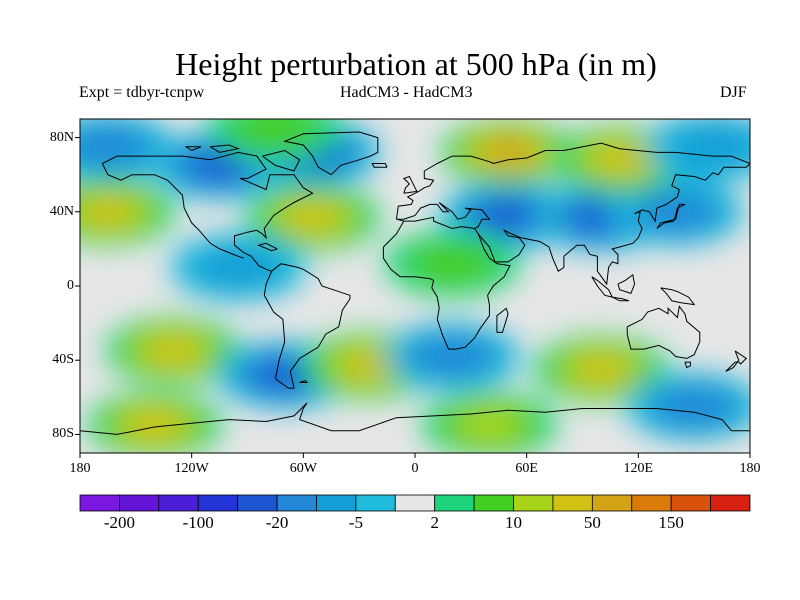 The height and width of the screenshot is (600, 800). I want to click on experiment-label: Expt = tdbyr-tcnpw, so click(142, 92).